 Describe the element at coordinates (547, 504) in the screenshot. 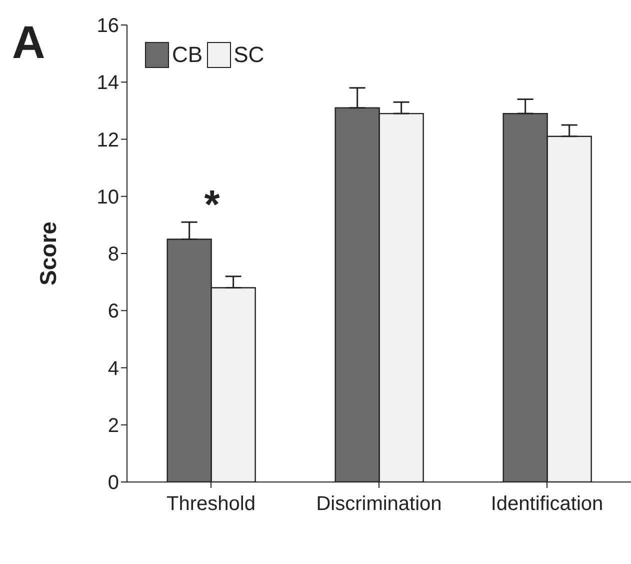

I see `x-tick-label: Identification` at that location.